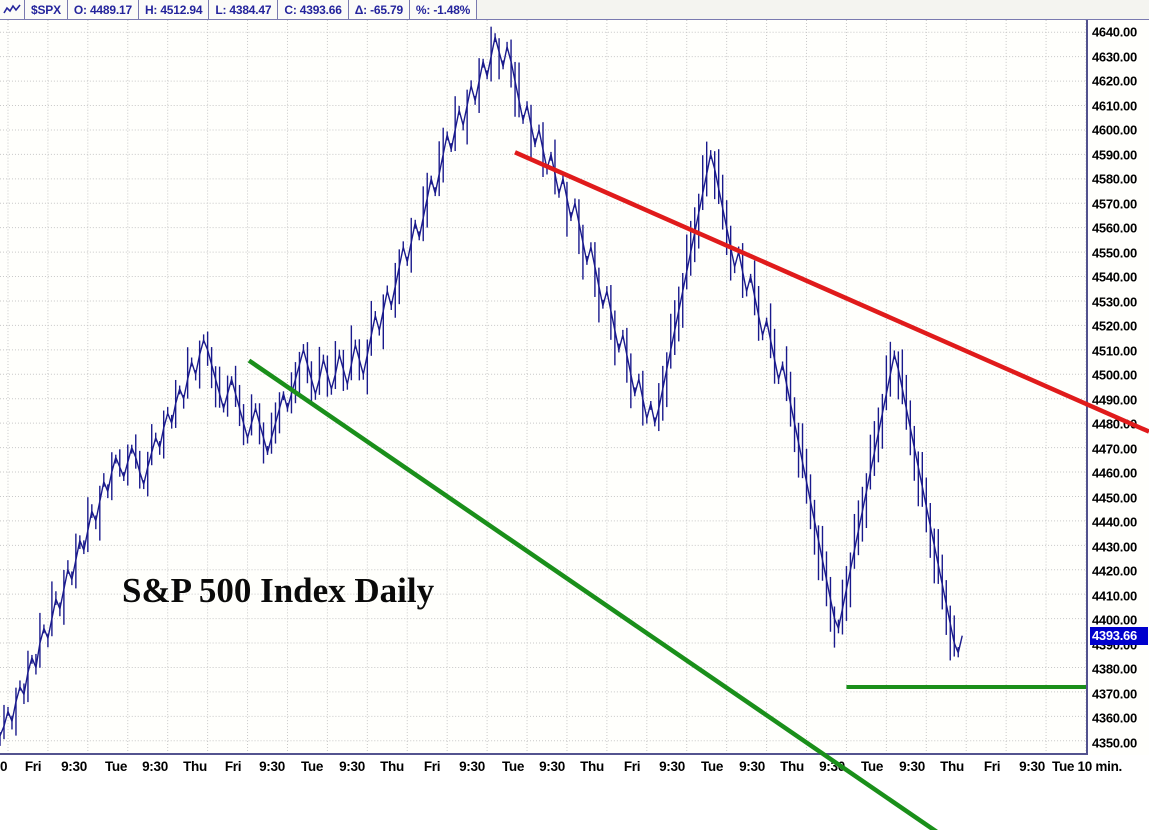 This screenshot has height=830, width=1149. I want to click on price-axis-label: 4360.00, so click(1114, 718).